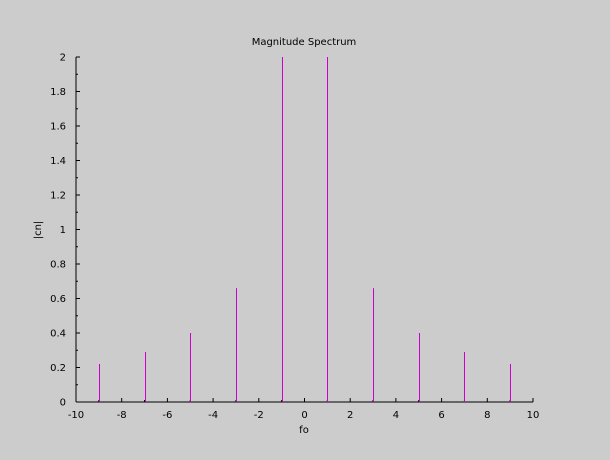 This screenshot has width=610, height=460. Describe the element at coordinates (58, 368) in the screenshot. I see `y-tick-label: 0.2` at that location.